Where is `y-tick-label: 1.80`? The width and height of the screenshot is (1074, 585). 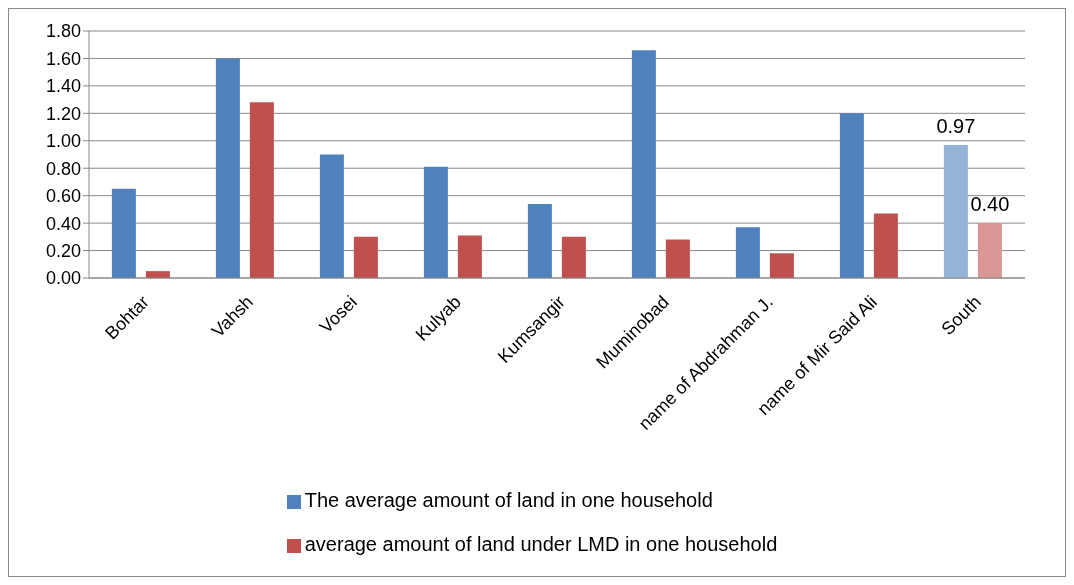 y-tick-label: 1.80 is located at coordinates (63, 31).